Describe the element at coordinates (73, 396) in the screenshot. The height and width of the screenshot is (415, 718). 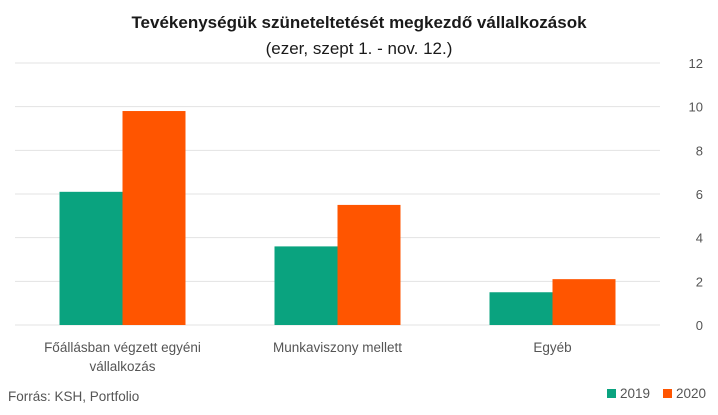
I see `source-note: Forrás: KSH, Portfolio` at that location.